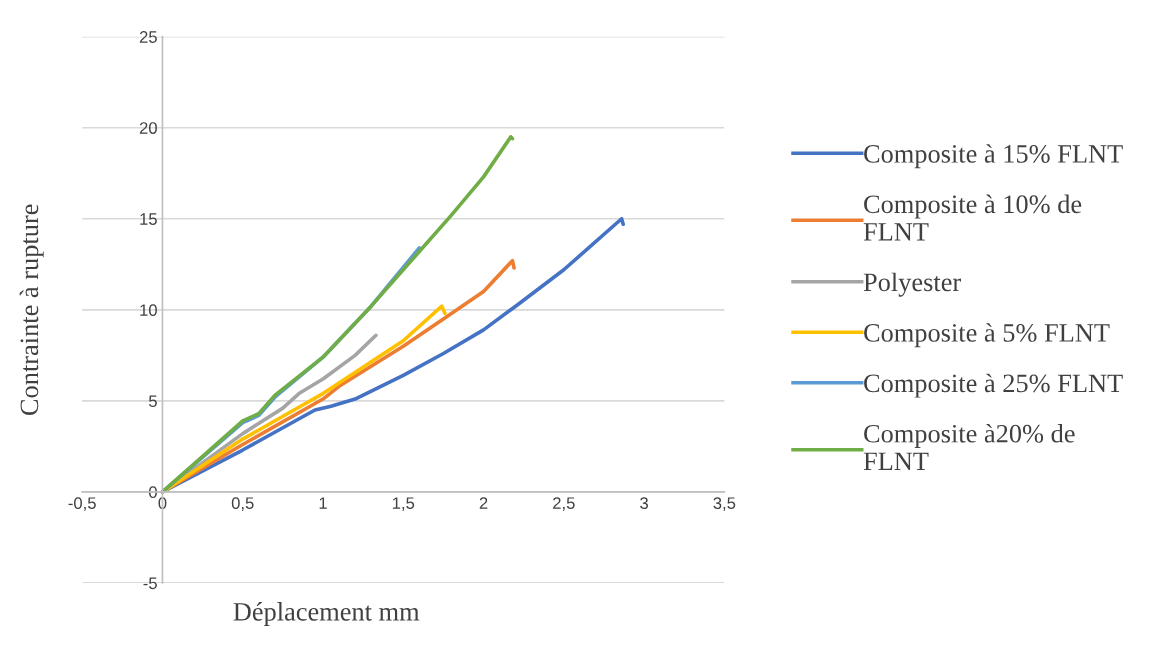 This screenshot has width=1174, height=655. What do you see at coordinates (338, 376) in the screenshot?
I see `line-series` at bounding box center [338, 376].